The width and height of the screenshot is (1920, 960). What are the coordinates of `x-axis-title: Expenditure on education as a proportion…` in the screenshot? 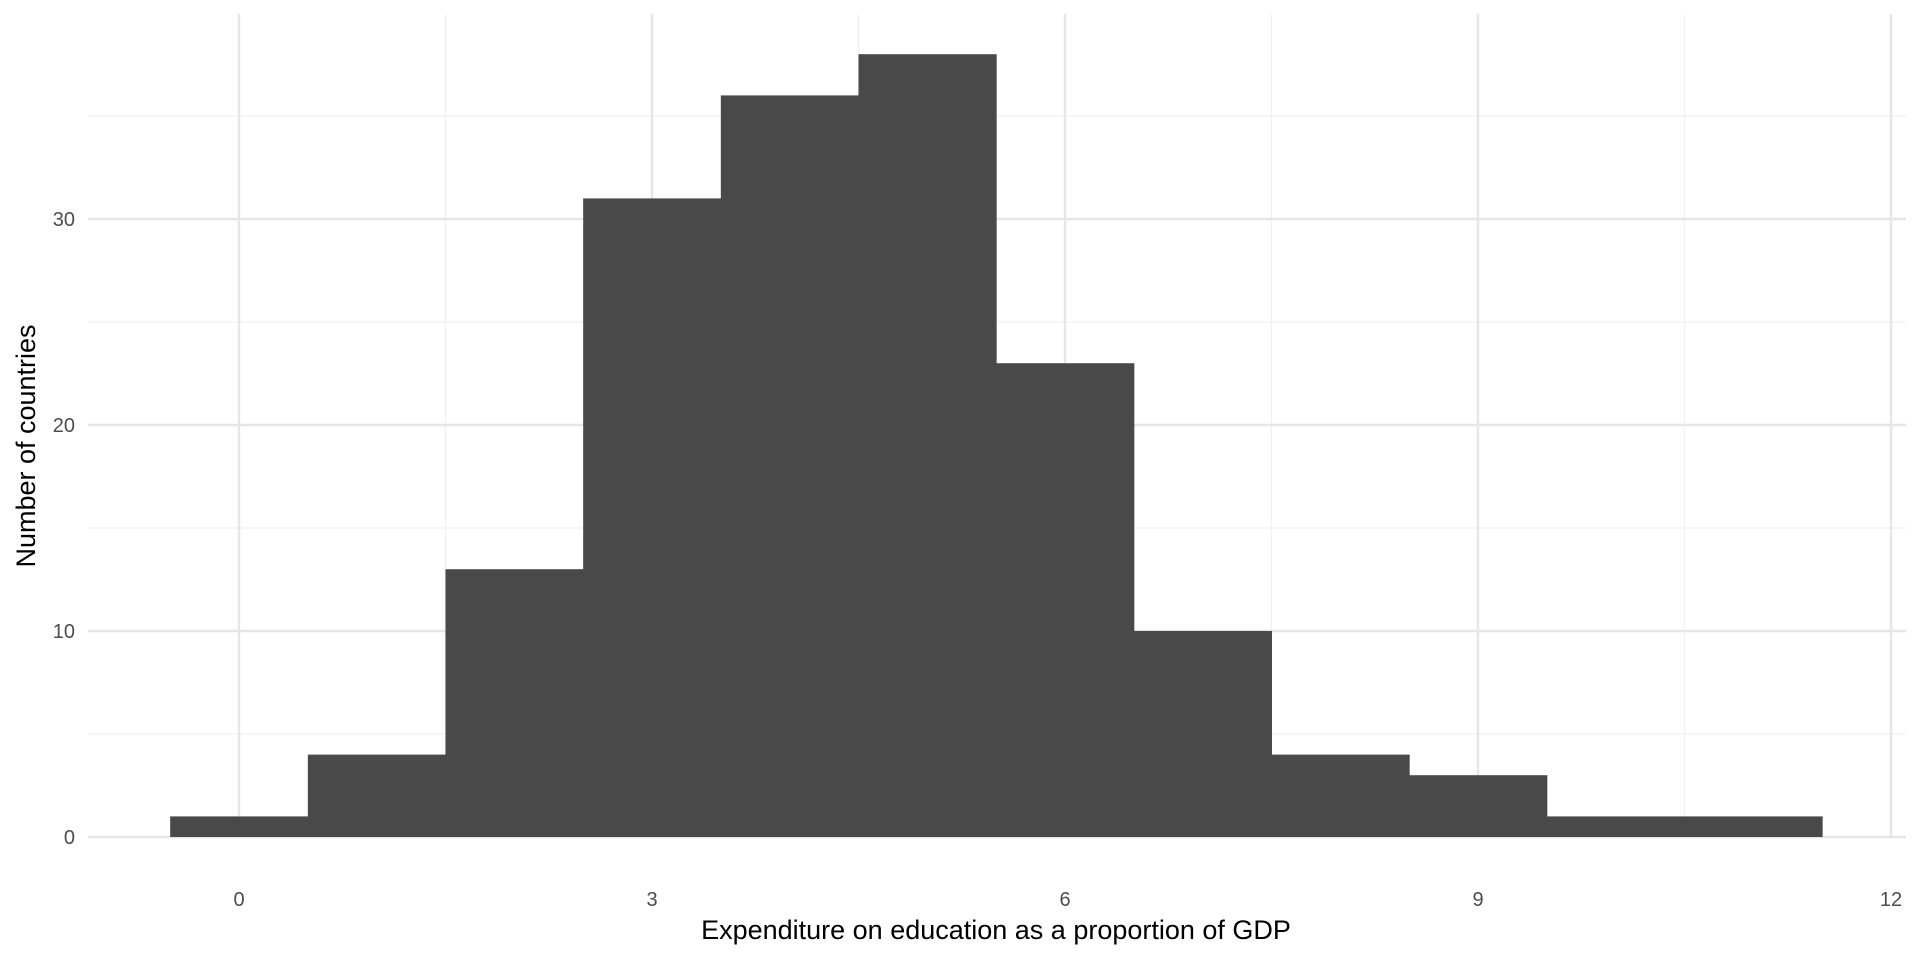 It's located at (996, 930).